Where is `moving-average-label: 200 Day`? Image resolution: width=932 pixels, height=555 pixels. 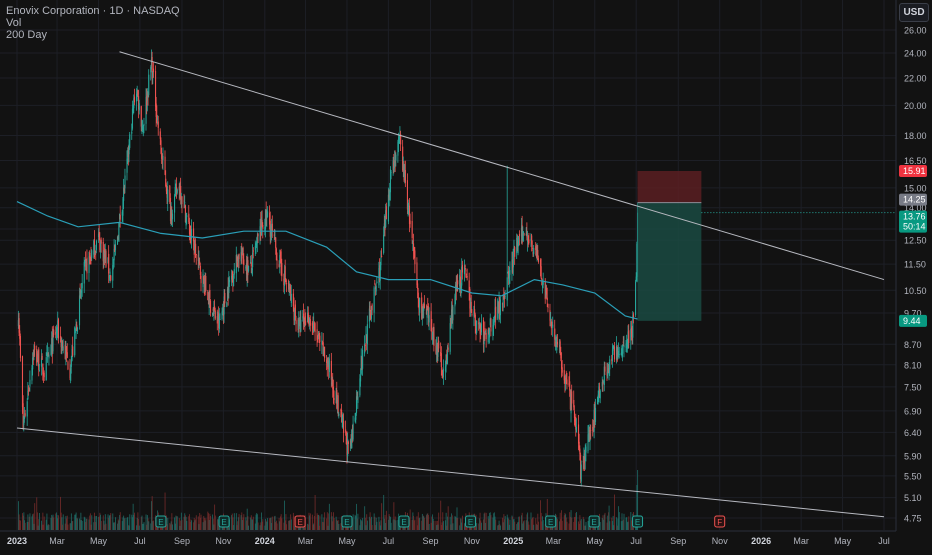 moving-average-label: 200 Day is located at coordinates (26, 35).